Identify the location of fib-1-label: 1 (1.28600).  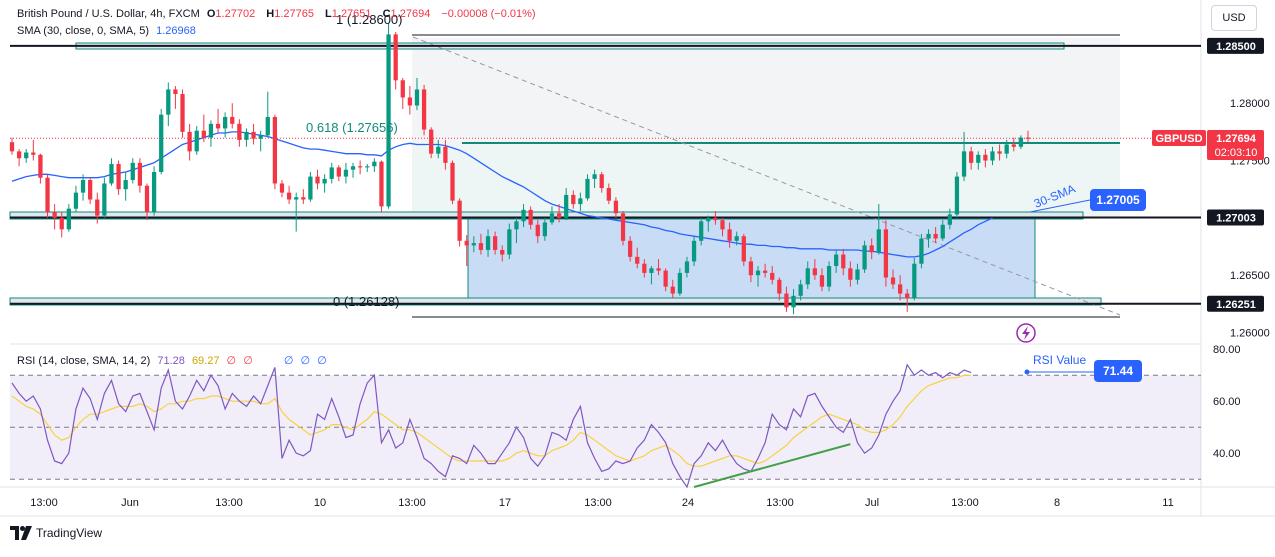
(369, 19).